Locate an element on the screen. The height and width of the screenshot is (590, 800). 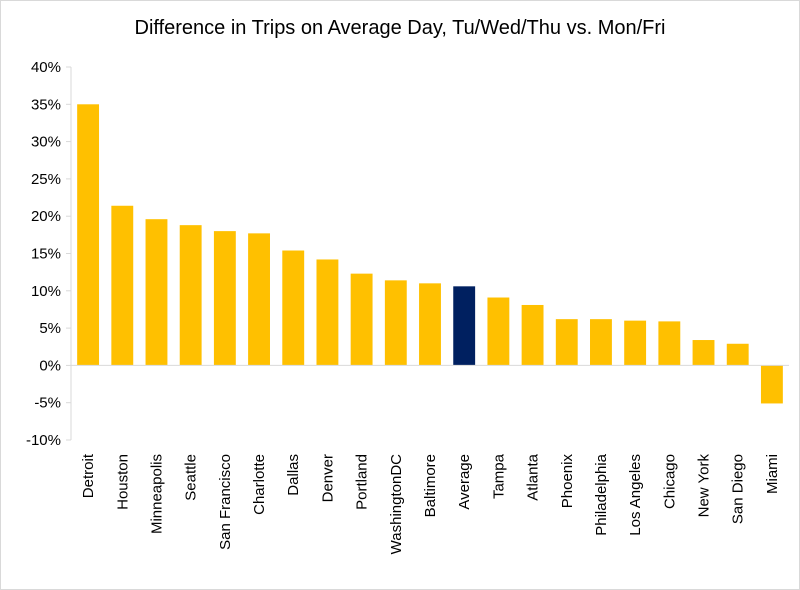
x-tick-label: Charlotte is located at coordinates (259, 484).